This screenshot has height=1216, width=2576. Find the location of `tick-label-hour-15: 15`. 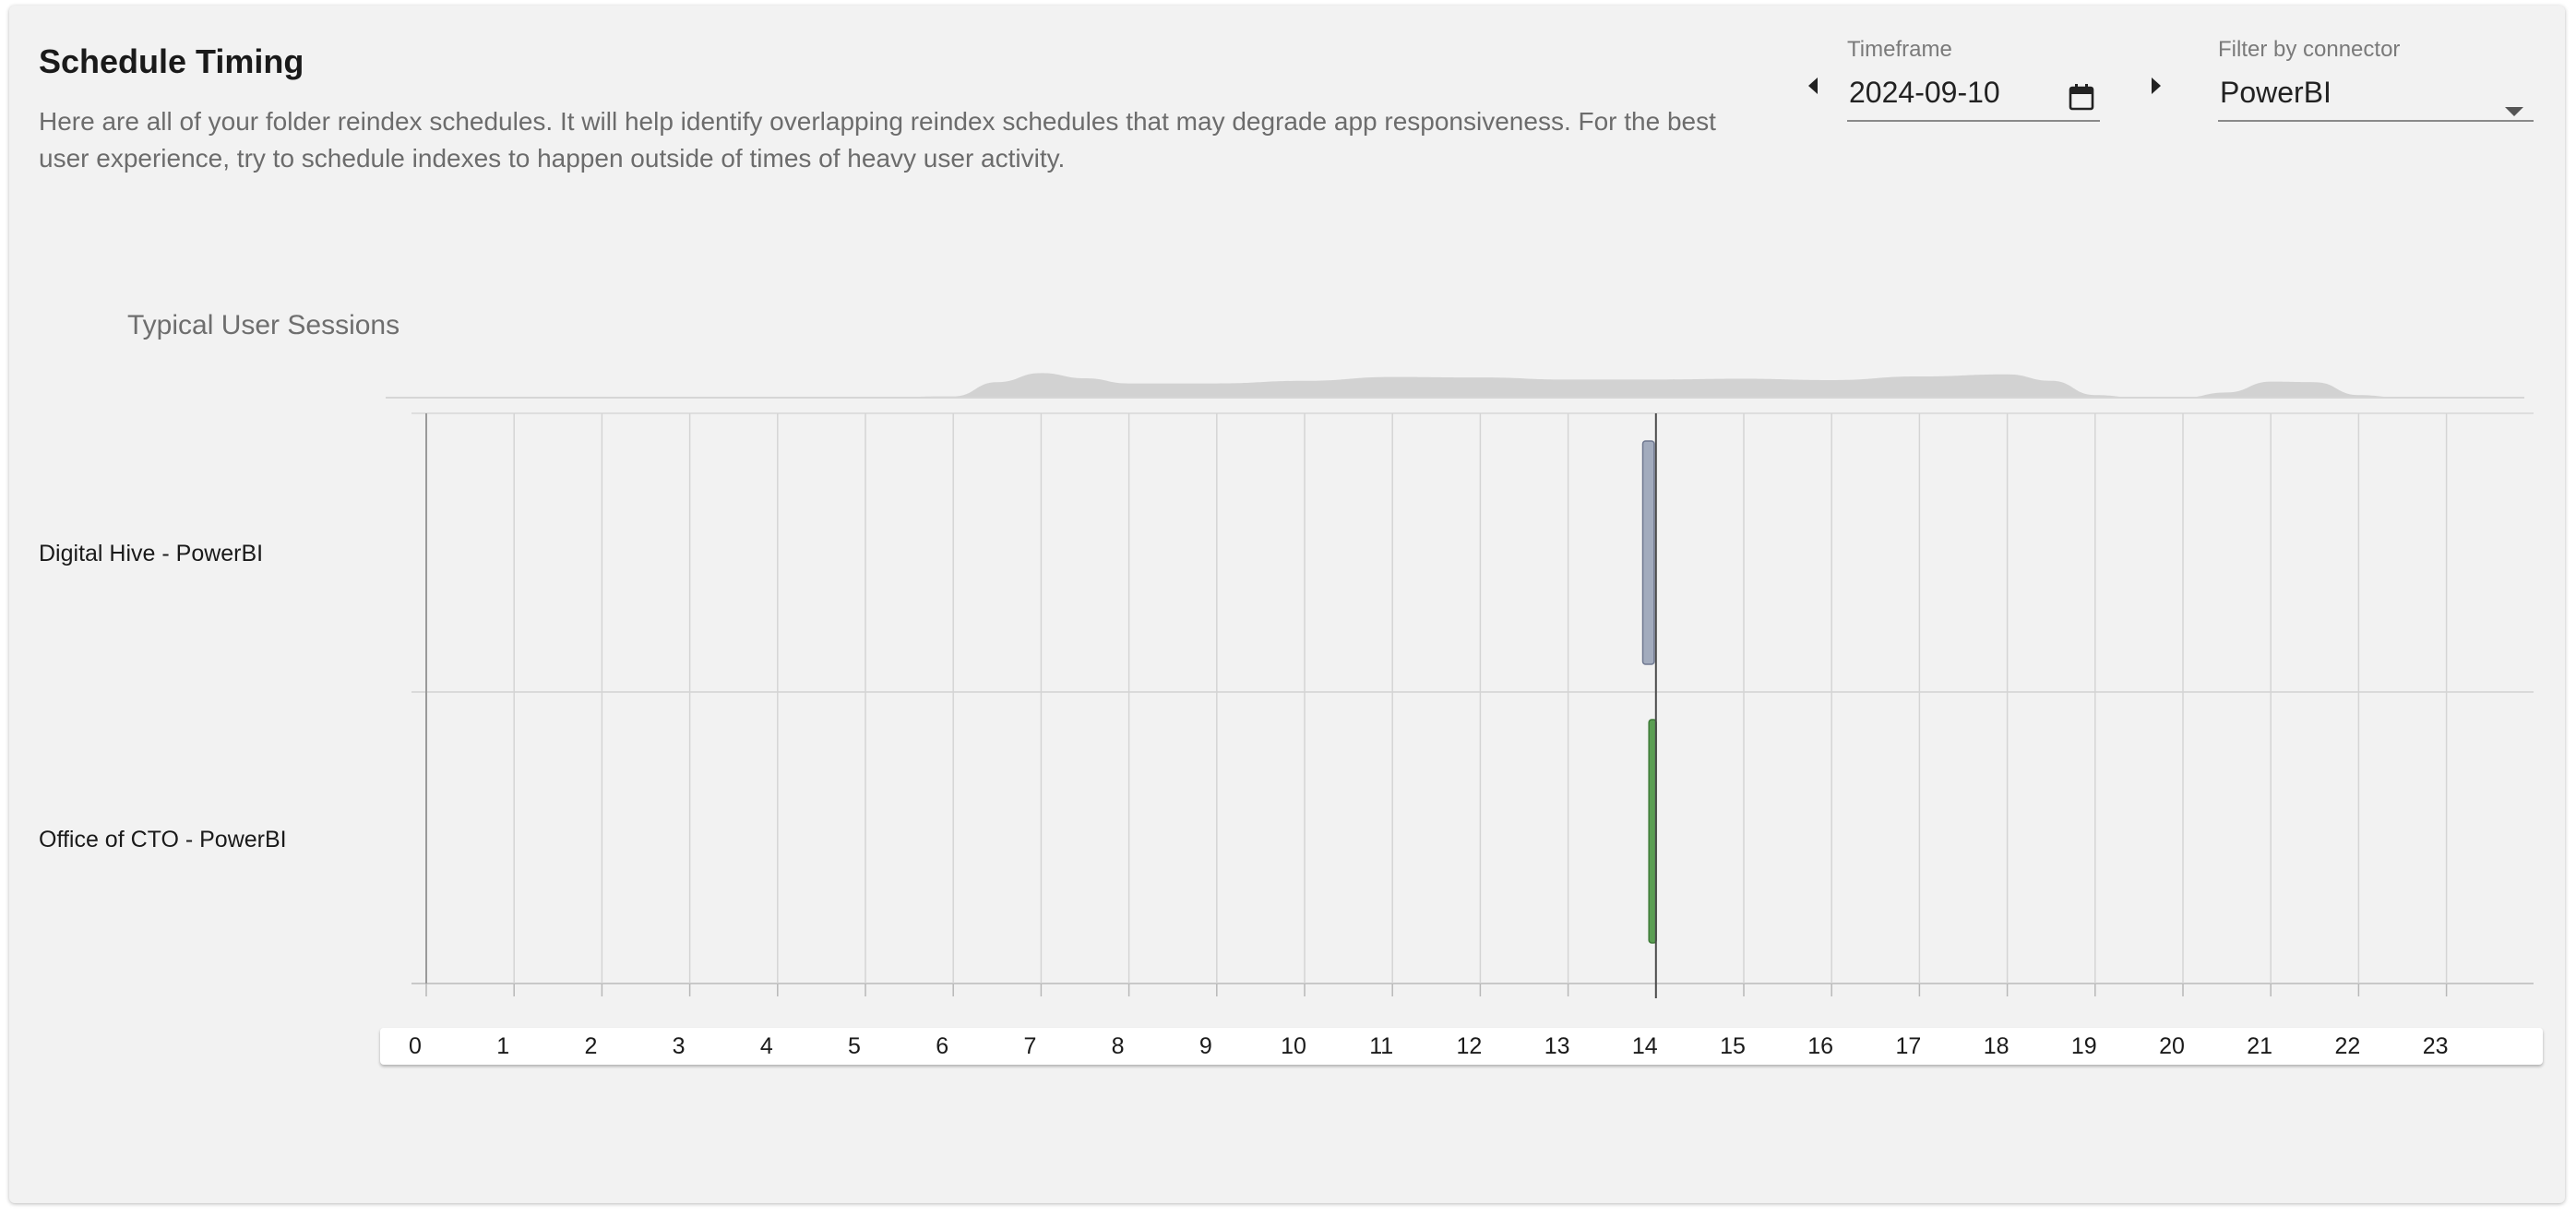

tick-label-hour-15: 15 is located at coordinates (1733, 1046).